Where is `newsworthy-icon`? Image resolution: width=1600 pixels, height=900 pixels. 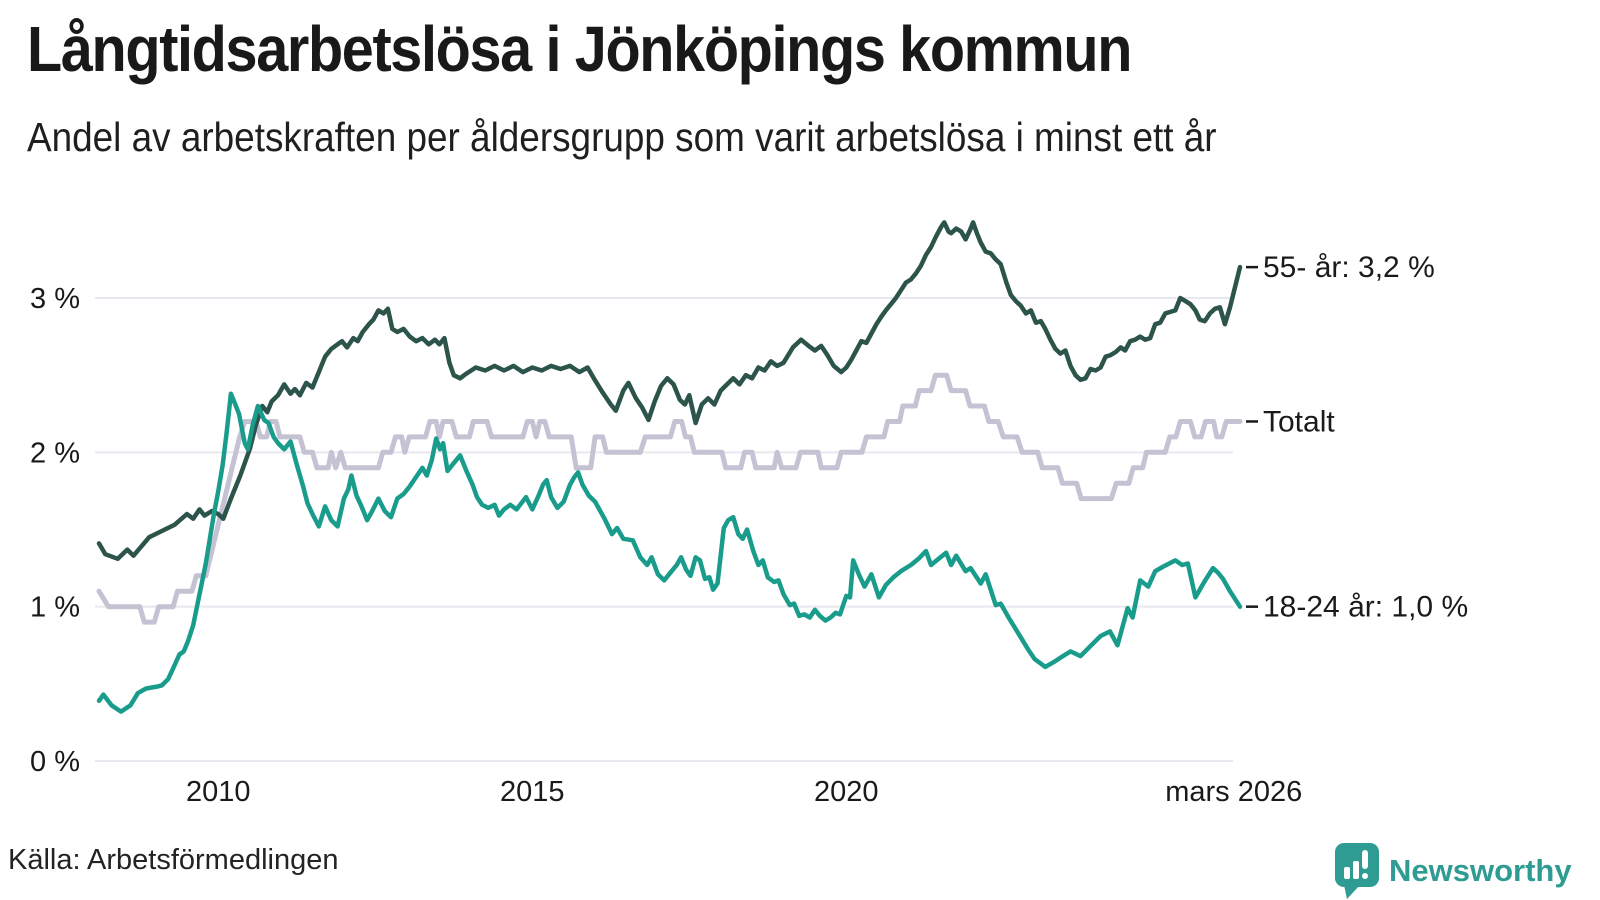 newsworthy-icon is located at coordinates (1357, 871).